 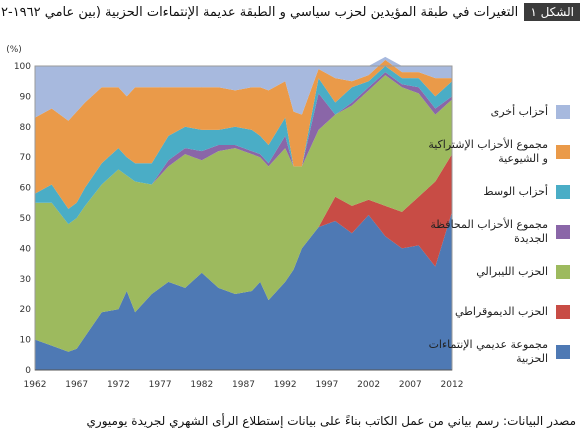 I want to click on x-tick-label: 1967, so click(x=76, y=385).